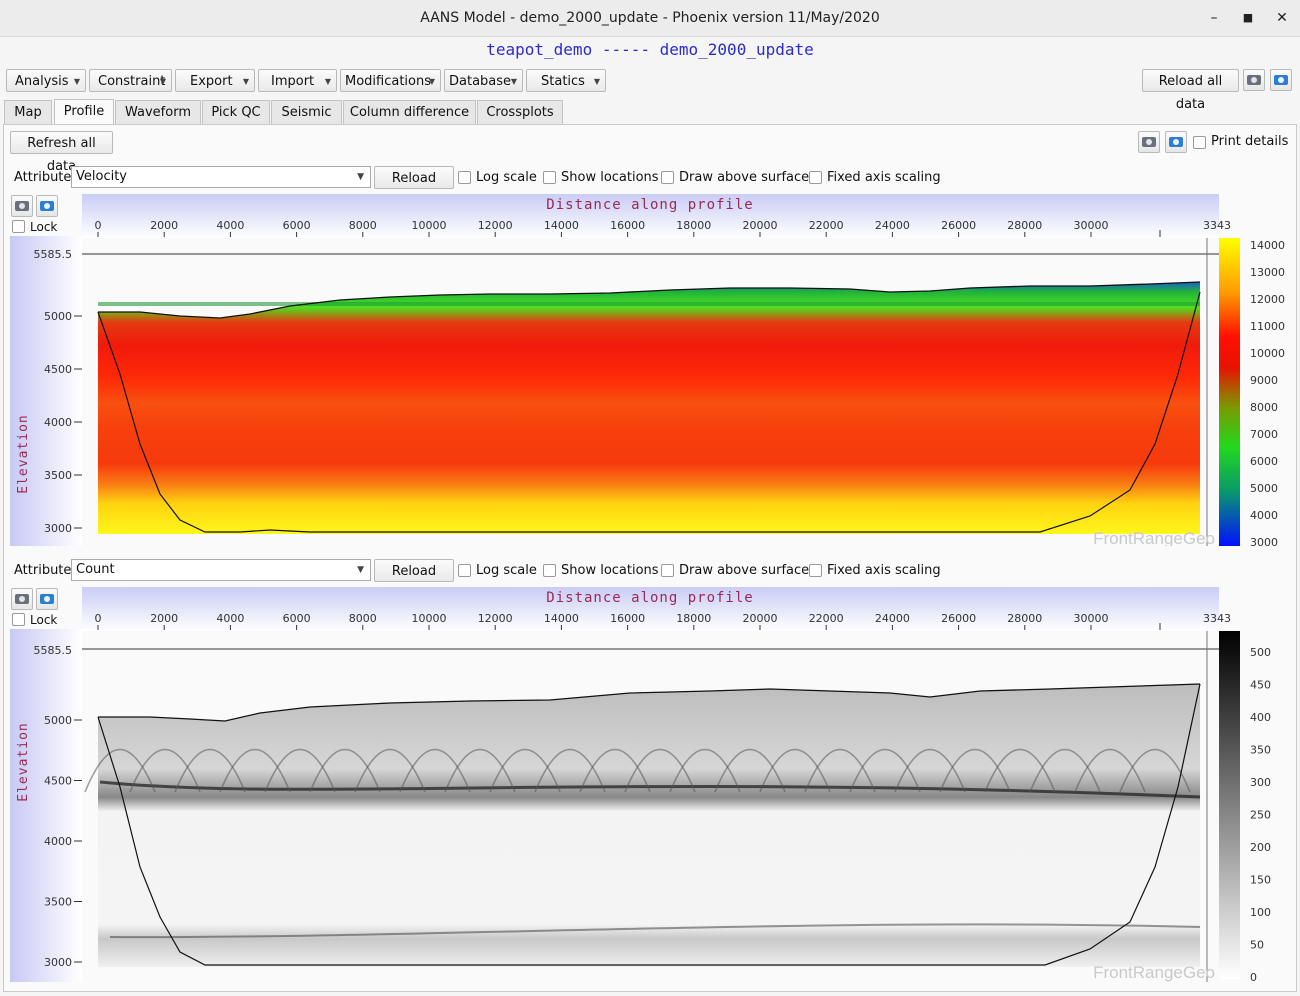 The width and height of the screenshot is (1300, 996). I want to click on menu-import: Import ▼, so click(297, 80).